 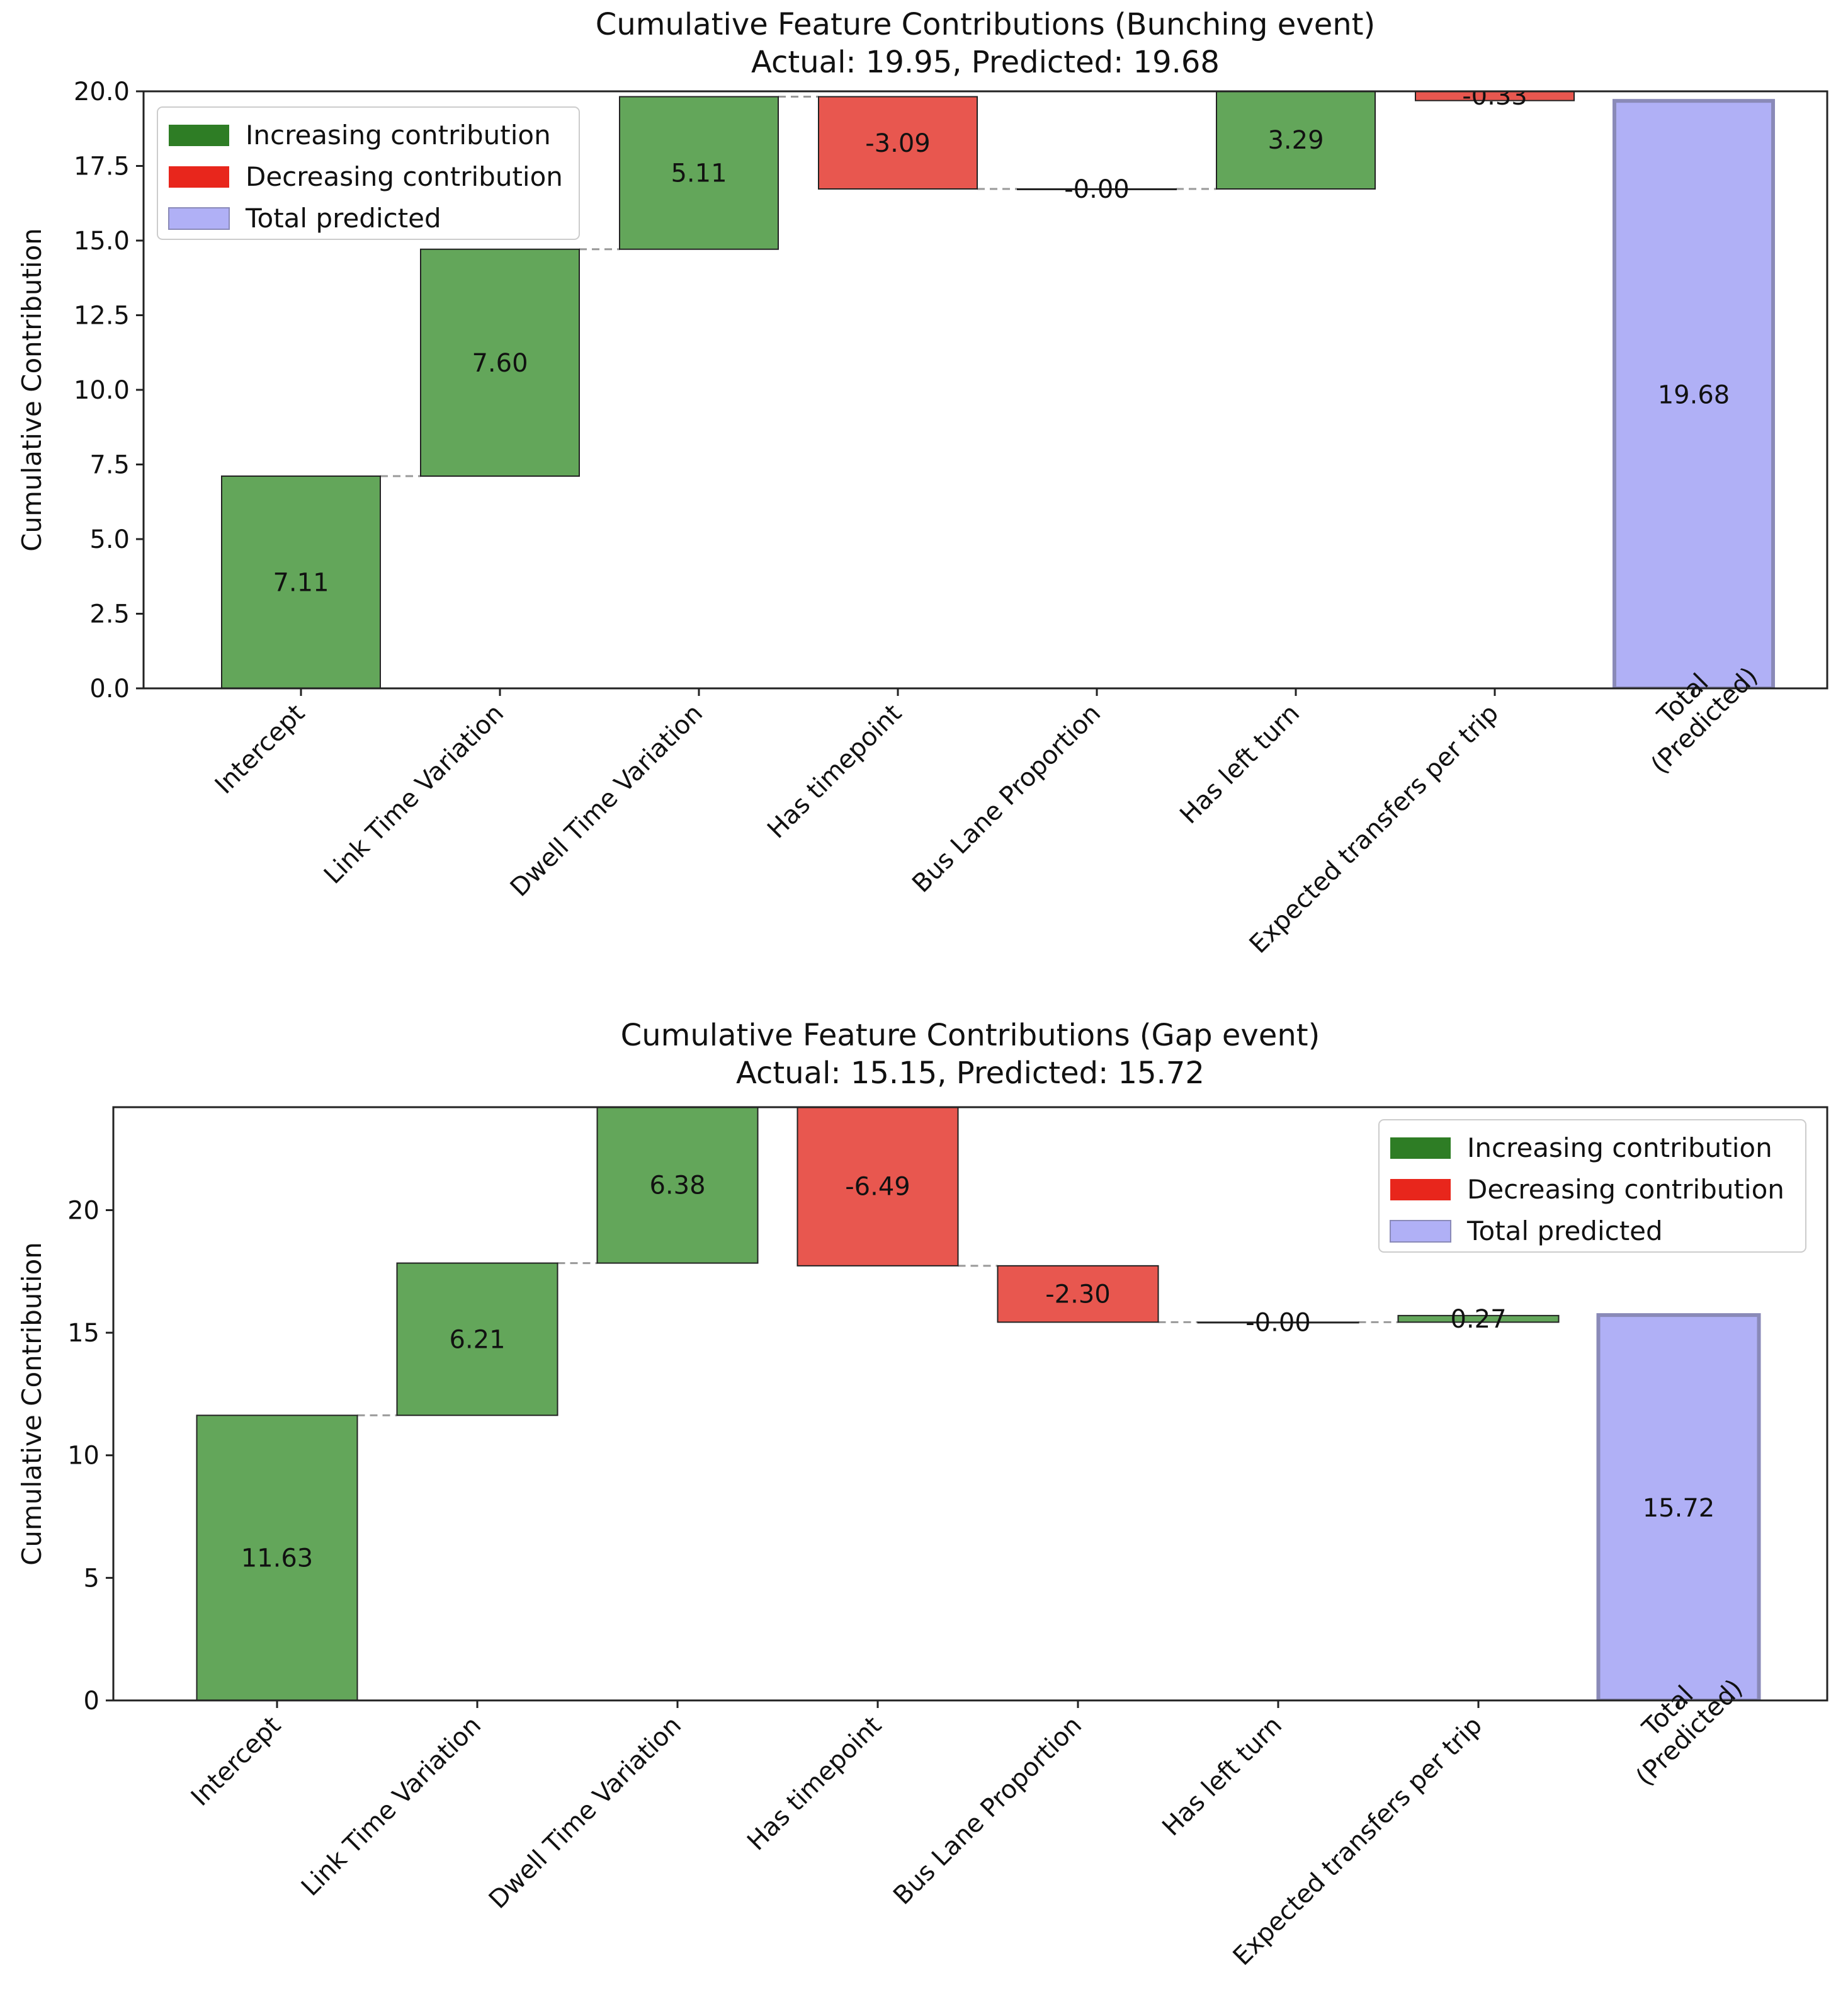 I want to click on bar-value-label: 7.11, so click(x=301, y=582).